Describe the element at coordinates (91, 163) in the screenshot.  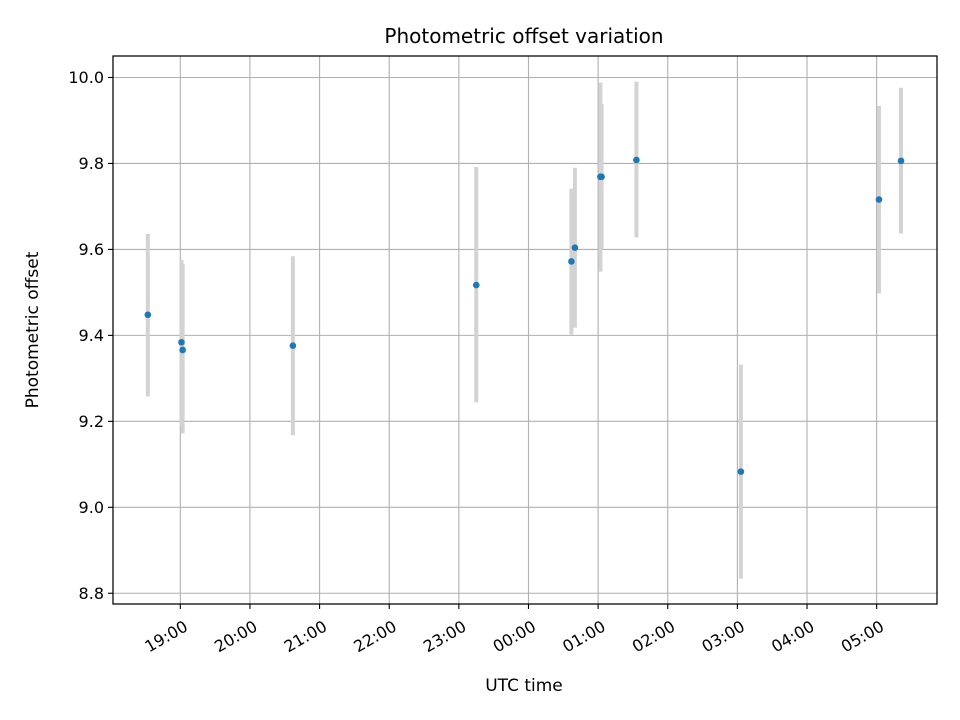
I see `y-tick-label: 9.8` at that location.